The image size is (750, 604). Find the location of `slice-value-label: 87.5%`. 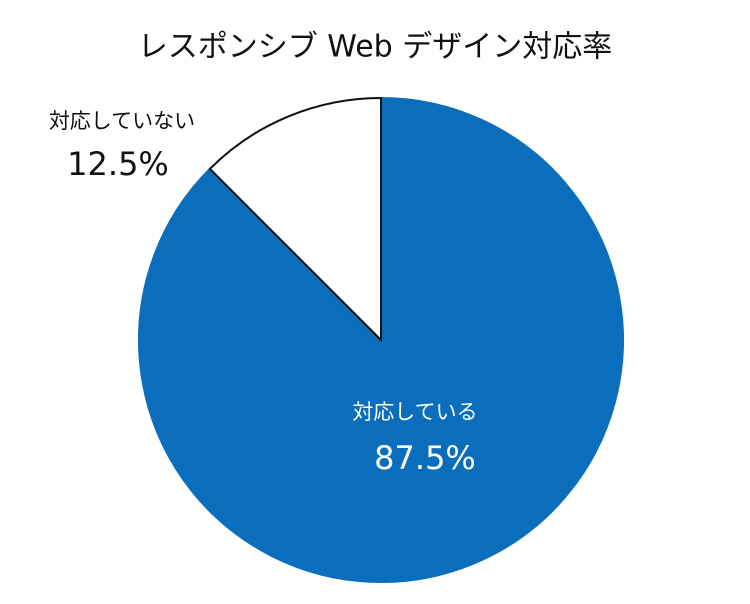

slice-value-label: 87.5% is located at coordinates (425, 458).